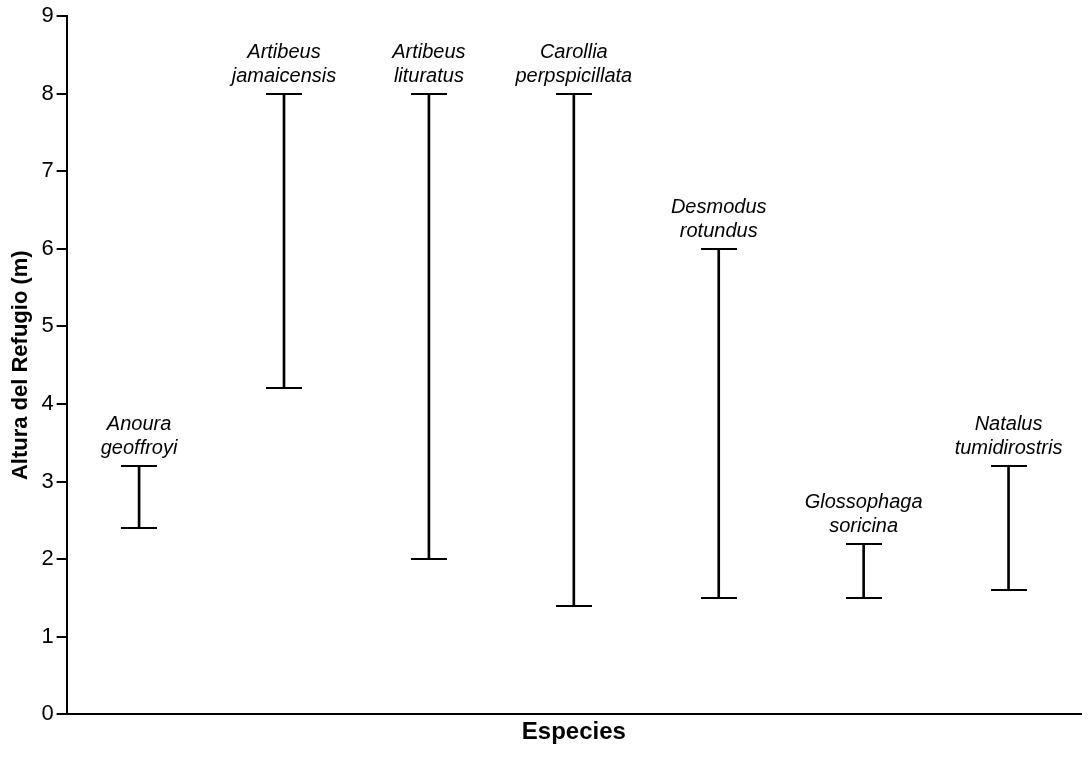 The width and height of the screenshot is (1091, 759). I want to click on x-tick-label: Carollia perpspicillata, so click(573, 62).